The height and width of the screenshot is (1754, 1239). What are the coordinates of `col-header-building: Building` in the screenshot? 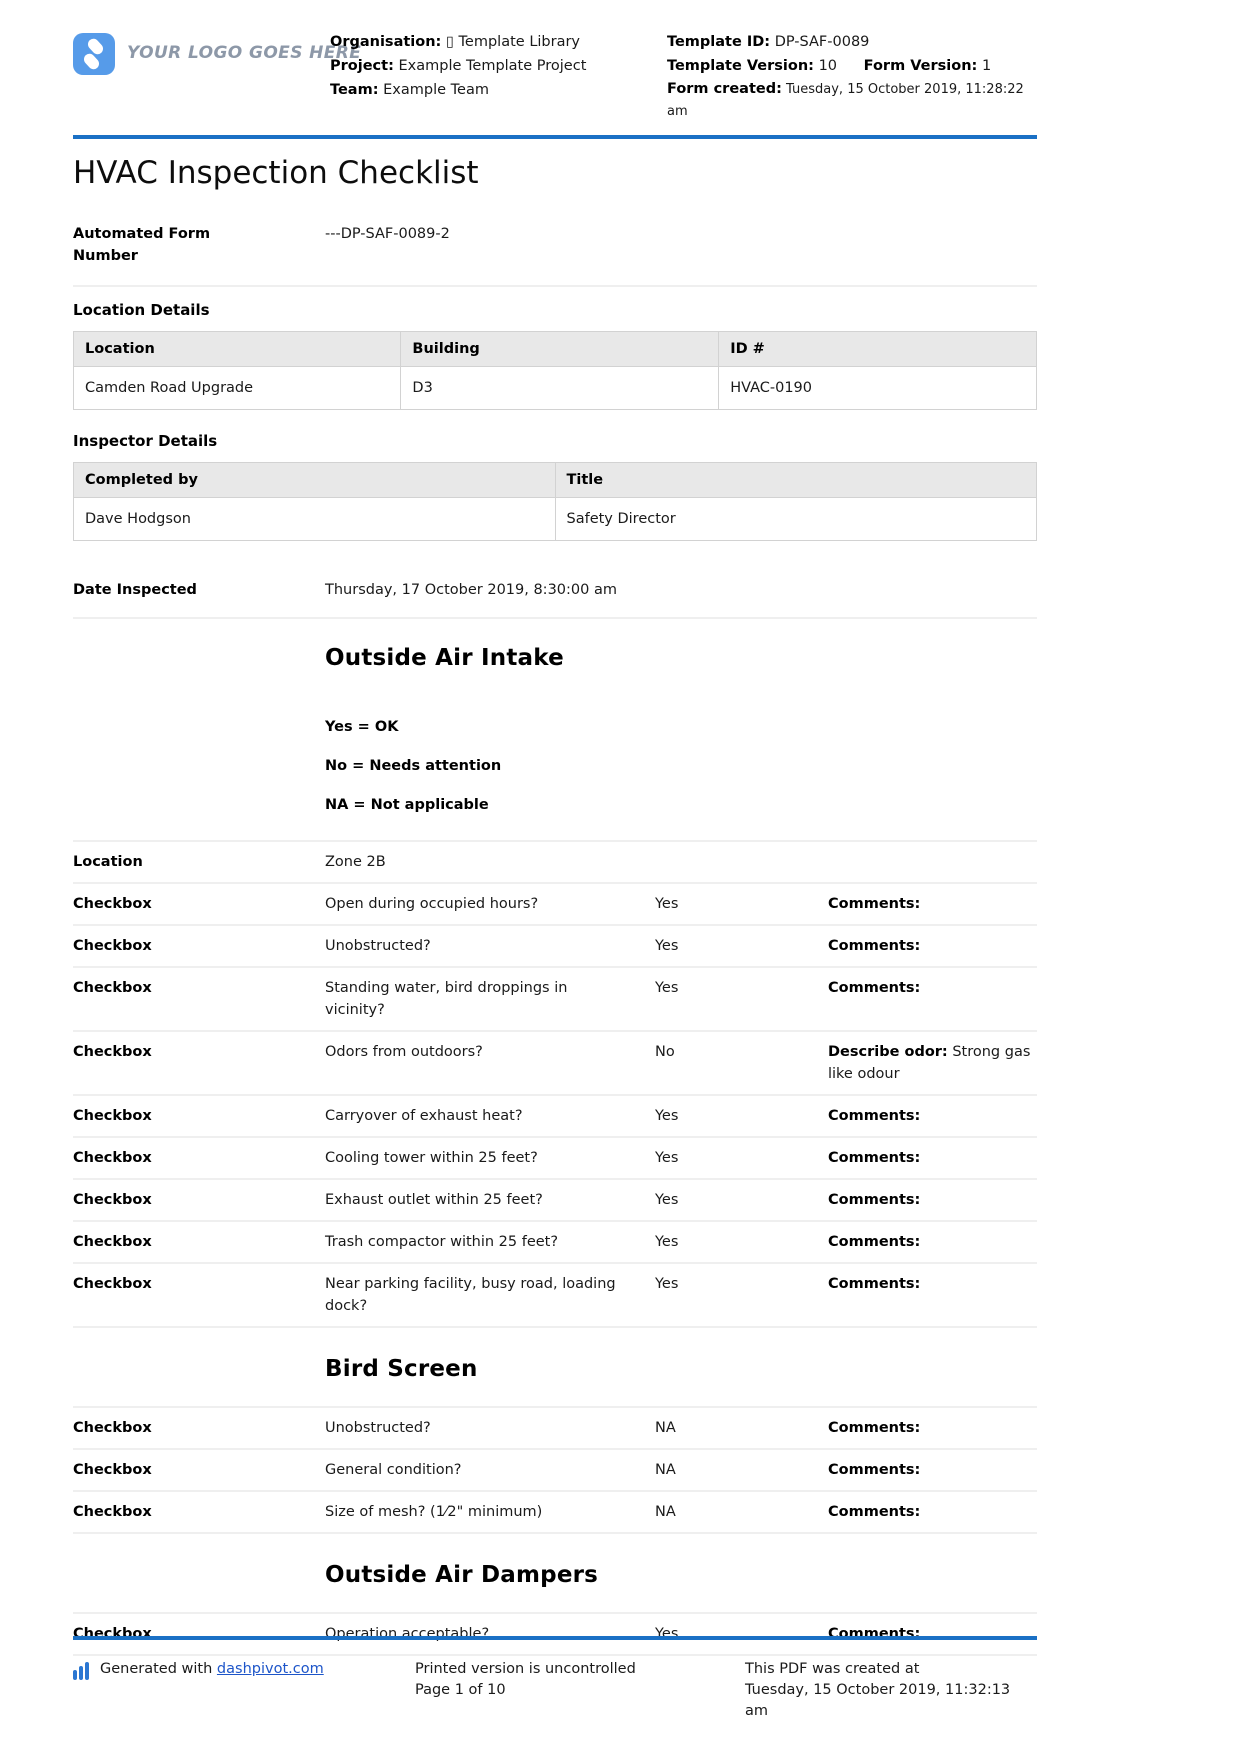 It's located at (560, 349).